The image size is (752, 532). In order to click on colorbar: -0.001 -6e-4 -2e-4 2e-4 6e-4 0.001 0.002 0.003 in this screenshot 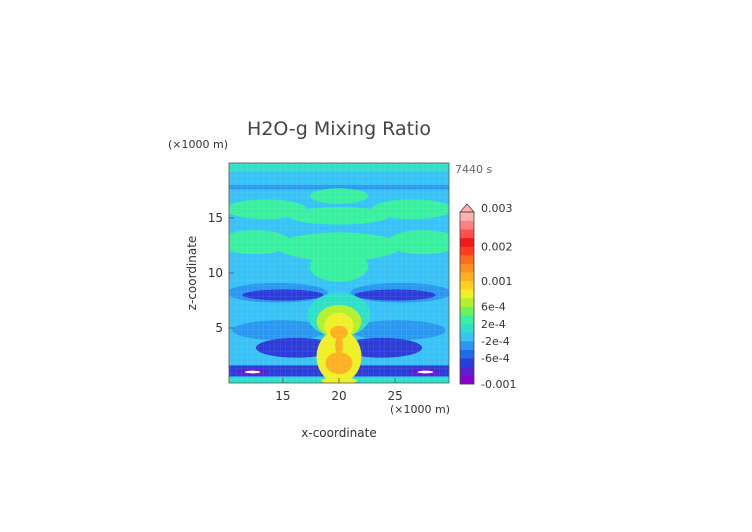, I will do `click(487, 296)`.